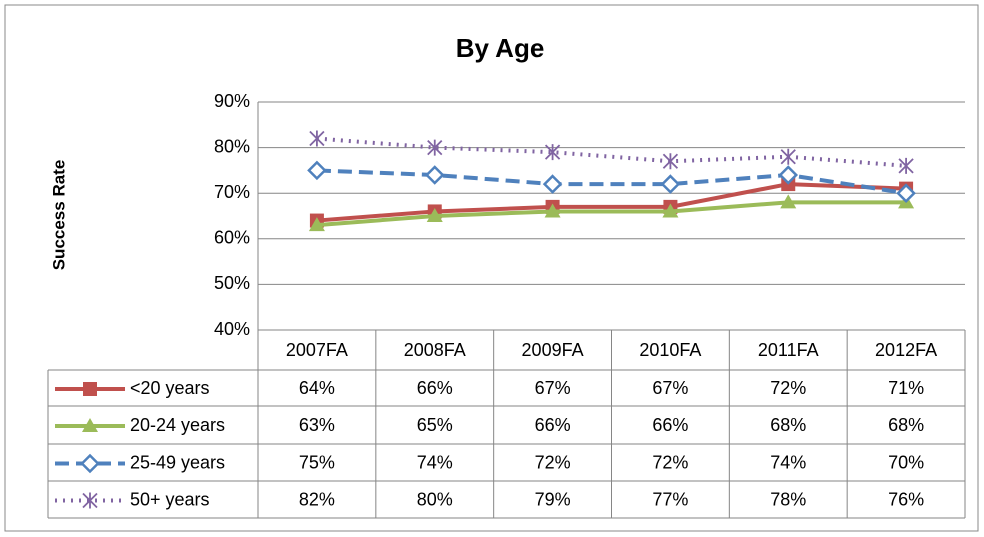 The image size is (984, 537). I want to click on y-tick-label: 60%, so click(232, 238).